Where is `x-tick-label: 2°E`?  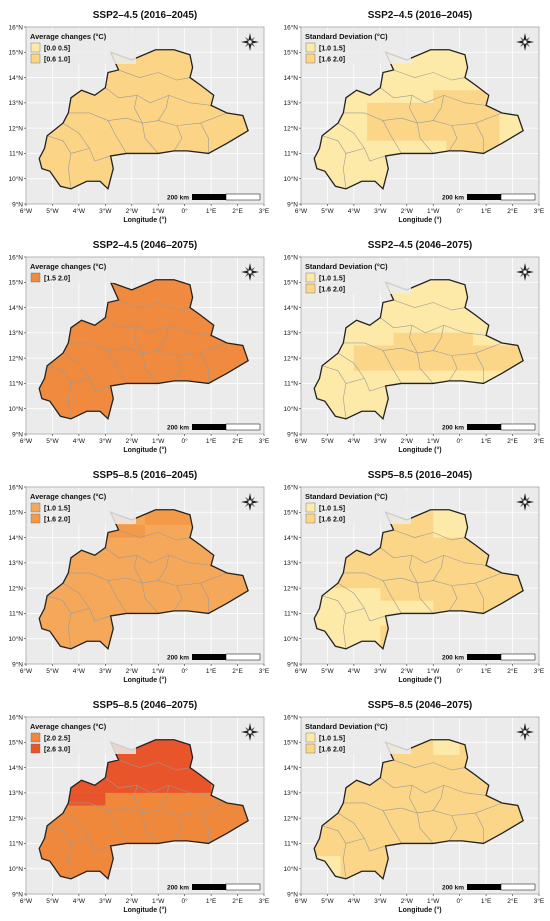 x-tick-label: 2°E is located at coordinates (237, 671).